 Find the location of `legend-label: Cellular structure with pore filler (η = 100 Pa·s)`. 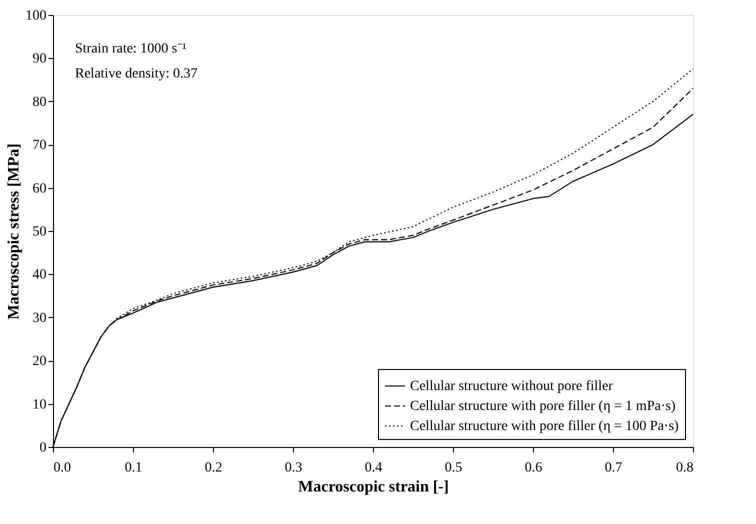

legend-label: Cellular structure with pore filler (η = 100 Pa·s) is located at coordinates (545, 426).